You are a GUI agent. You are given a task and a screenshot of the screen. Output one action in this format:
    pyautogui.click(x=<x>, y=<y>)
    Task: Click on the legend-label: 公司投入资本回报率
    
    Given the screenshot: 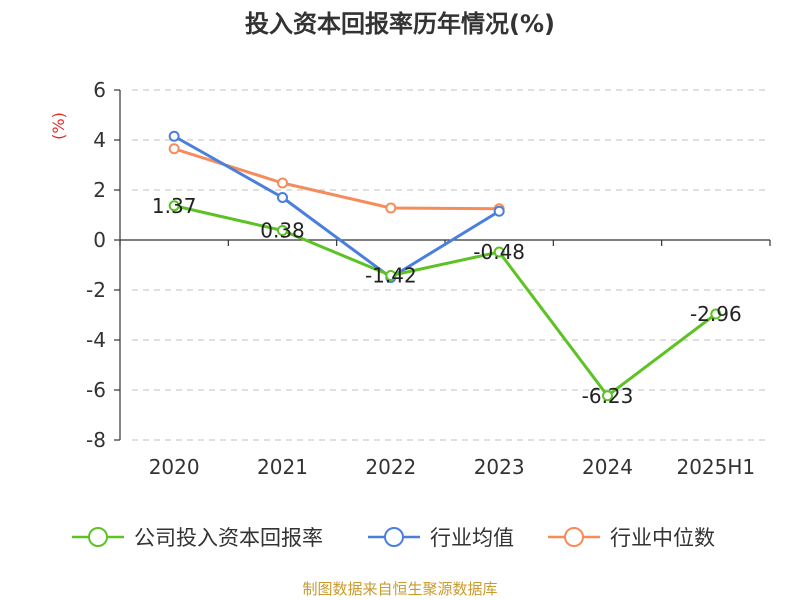 What is the action you would take?
    pyautogui.click(x=228, y=538)
    